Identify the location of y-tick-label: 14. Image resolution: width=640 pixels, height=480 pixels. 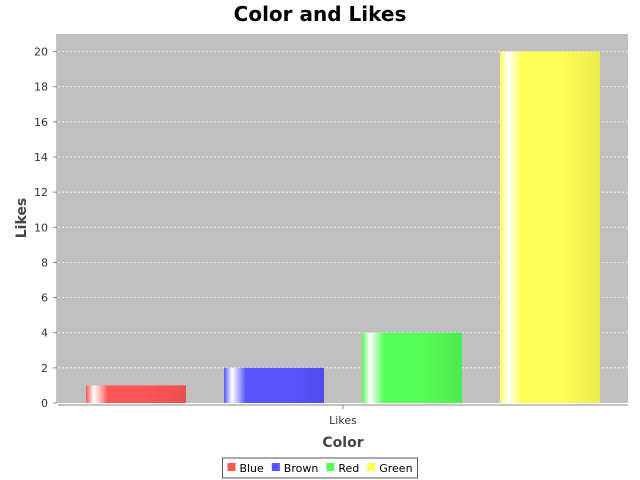
(41, 157).